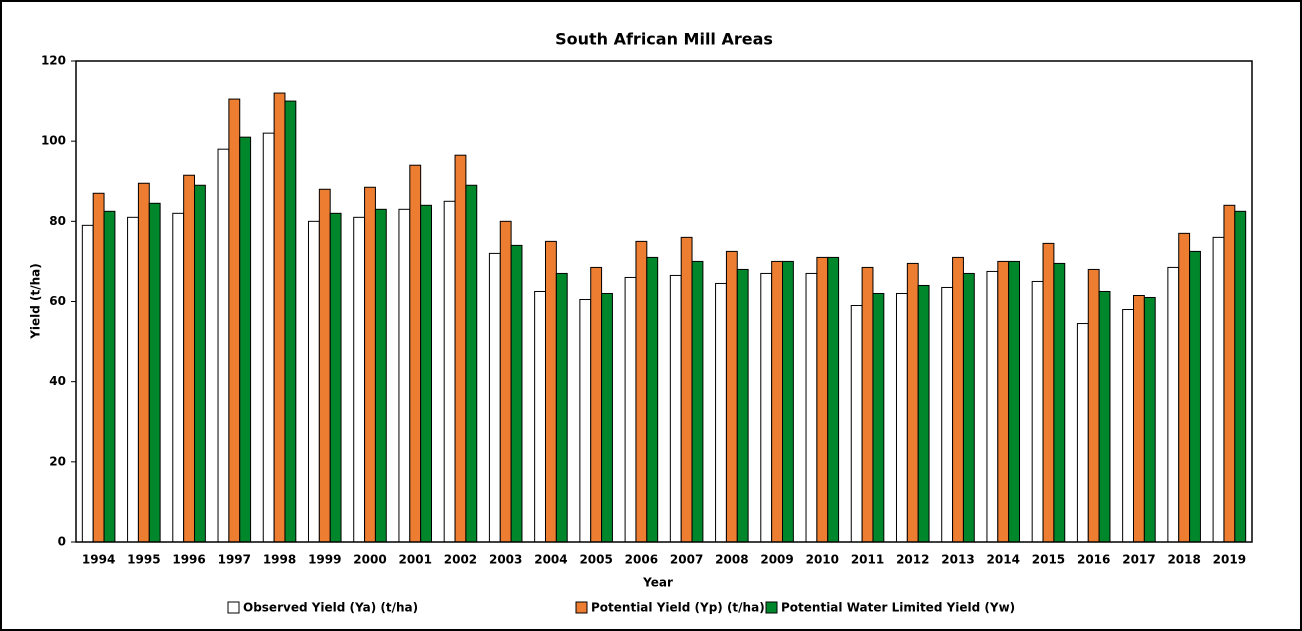  Describe the element at coordinates (62, 542) in the screenshot. I see `y-tick-label: 0` at that location.